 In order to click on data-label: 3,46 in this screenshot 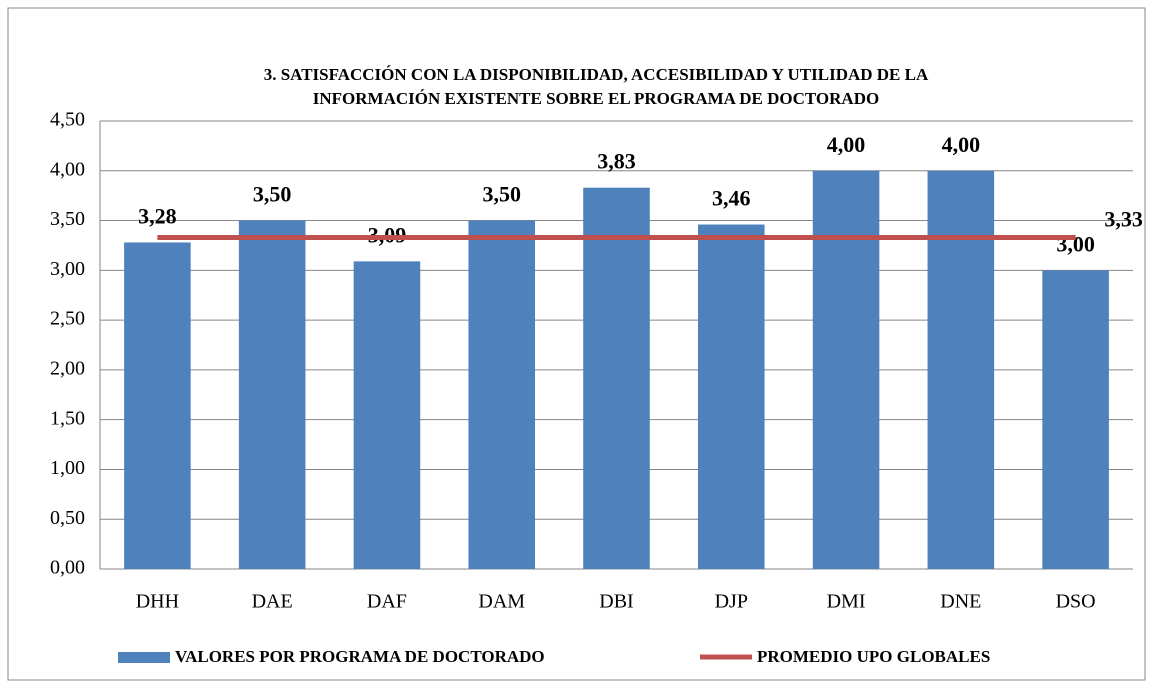, I will do `click(731, 198)`.